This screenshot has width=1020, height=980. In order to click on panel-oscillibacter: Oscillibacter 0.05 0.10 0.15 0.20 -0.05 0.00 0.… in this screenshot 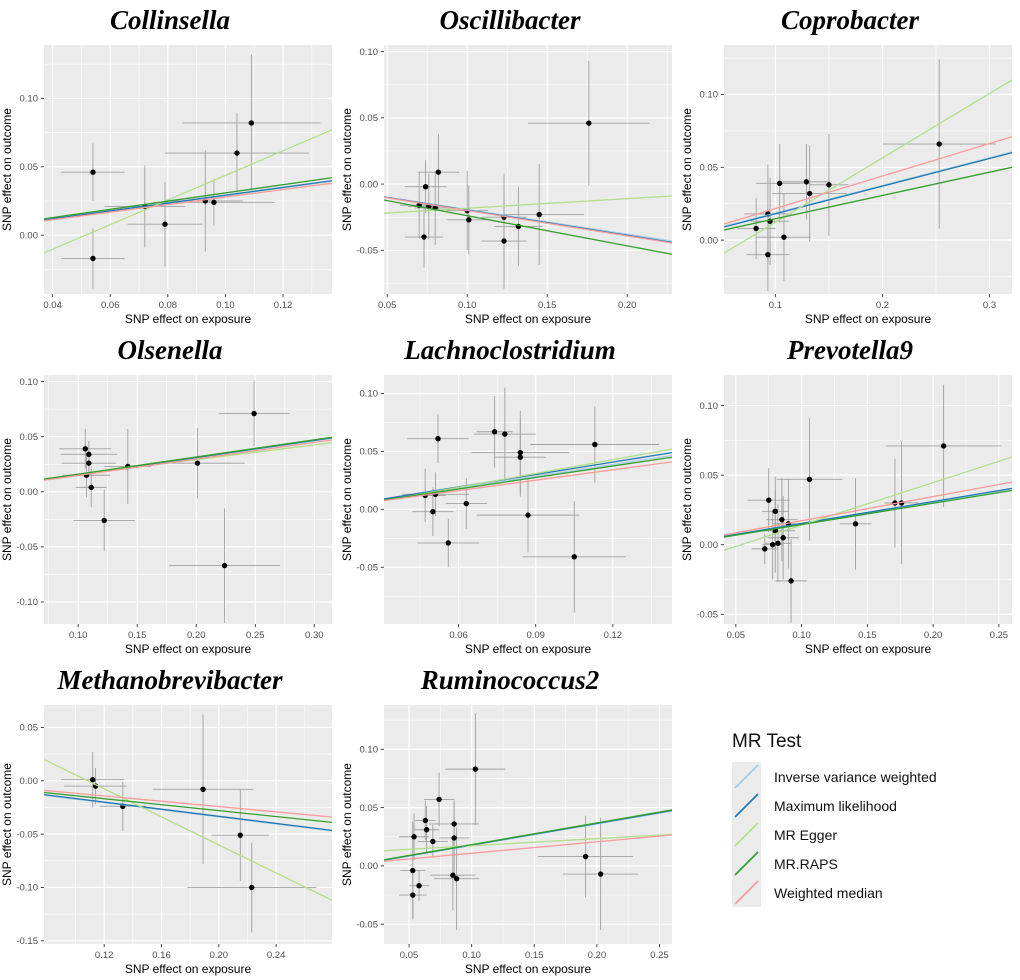, I will do `click(510, 165)`.